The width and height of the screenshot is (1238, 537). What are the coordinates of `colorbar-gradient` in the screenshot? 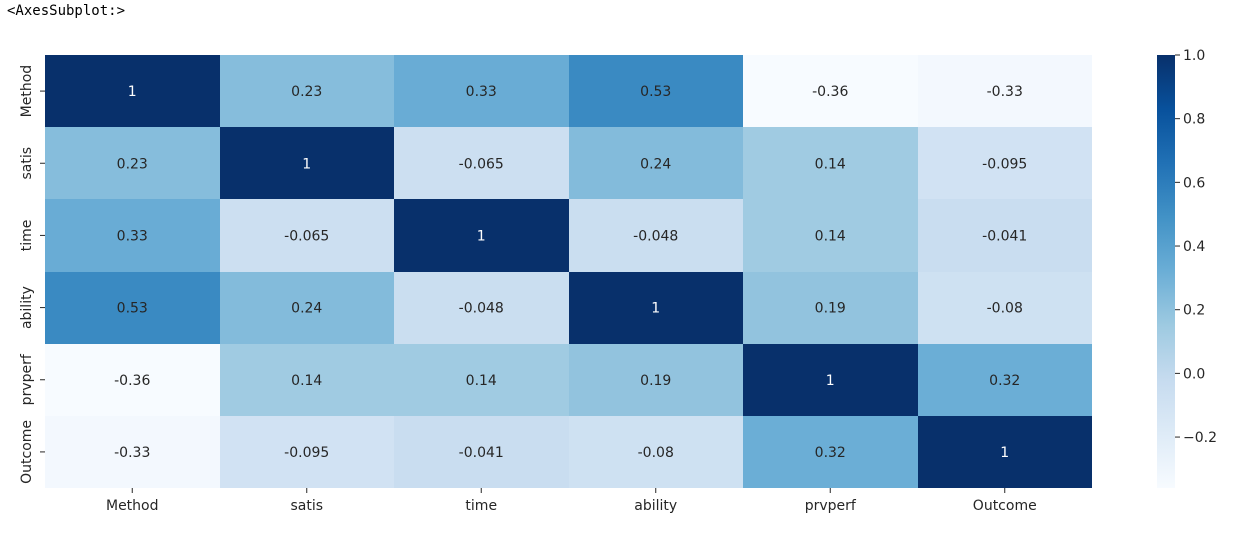 It's located at (1166, 271).